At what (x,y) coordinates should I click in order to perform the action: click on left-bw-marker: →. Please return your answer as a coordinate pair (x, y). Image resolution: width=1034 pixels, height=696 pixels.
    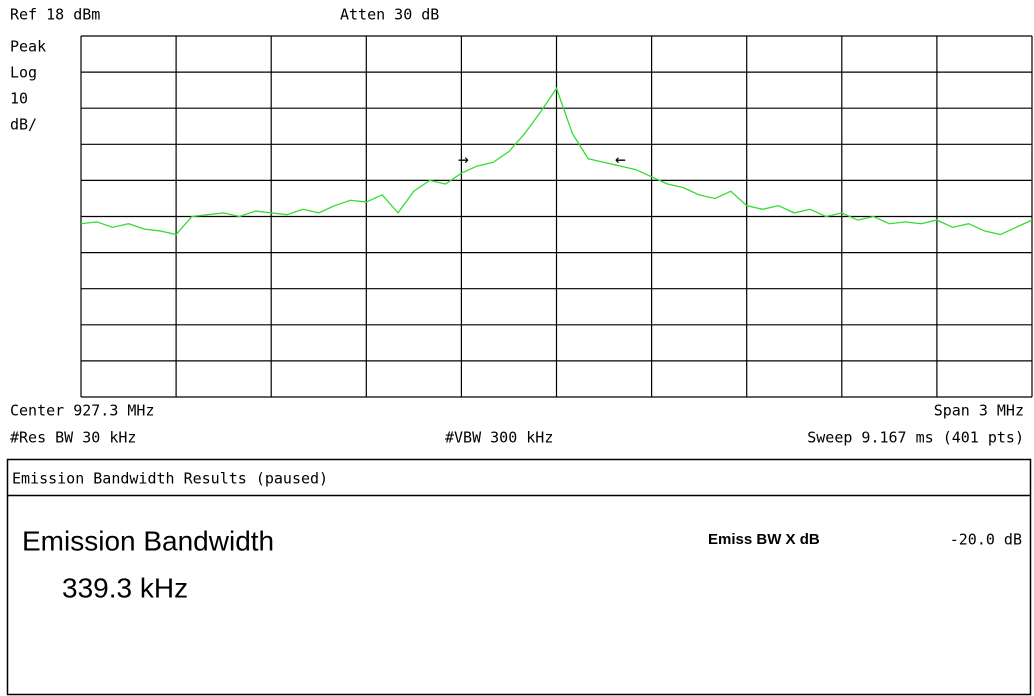
    Looking at the image, I should click on (463, 159).